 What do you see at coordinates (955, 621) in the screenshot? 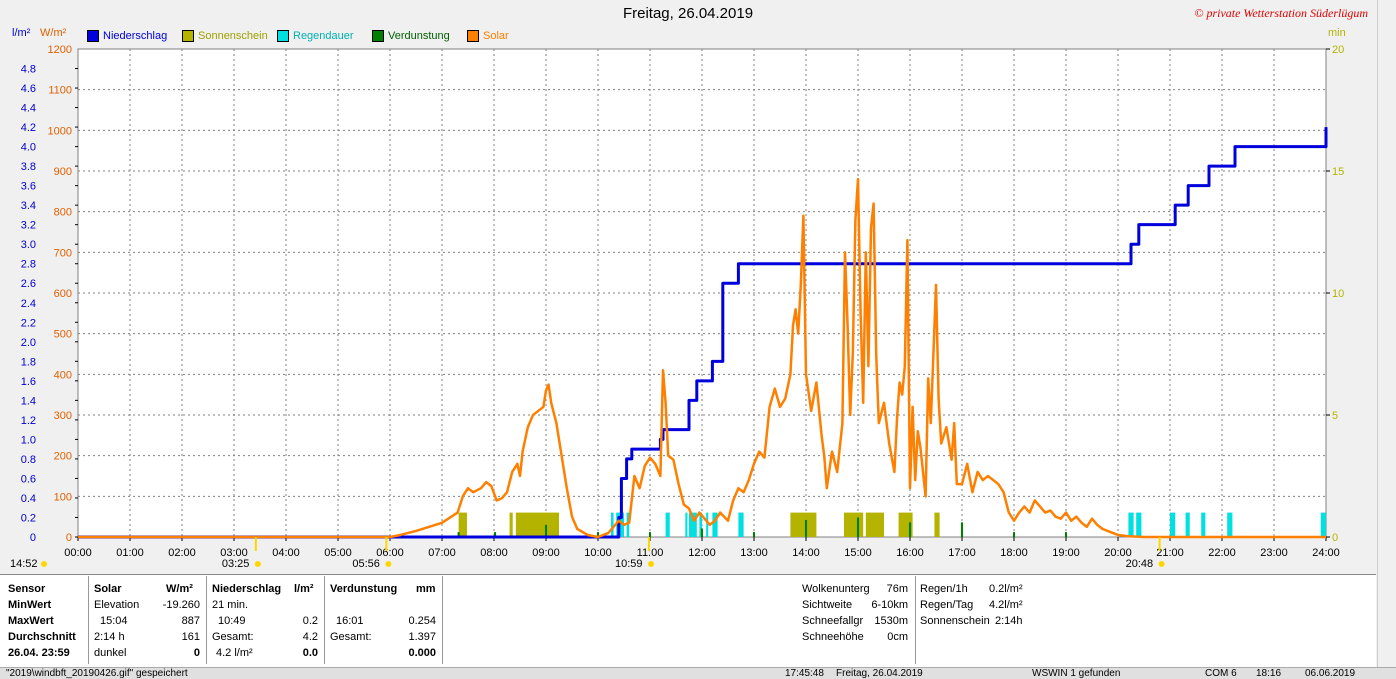
I see `sonne-label: Sonnenschein` at bounding box center [955, 621].